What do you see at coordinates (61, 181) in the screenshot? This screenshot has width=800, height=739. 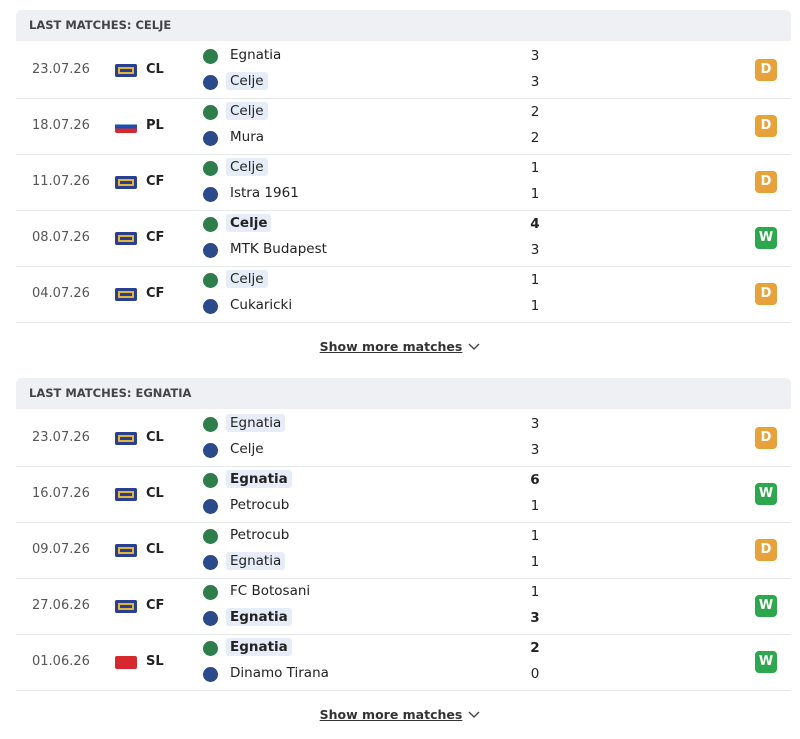 I see `match-date: 11.07.26` at bounding box center [61, 181].